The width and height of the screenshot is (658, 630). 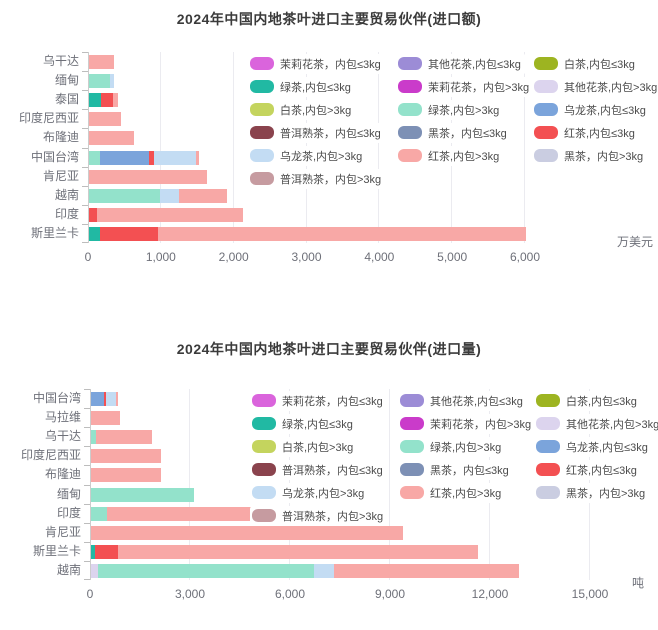 What do you see at coordinates (332, 470) in the screenshot?
I see `legend-label: 普洱熟茶，内包≤3kg` at bounding box center [332, 470].